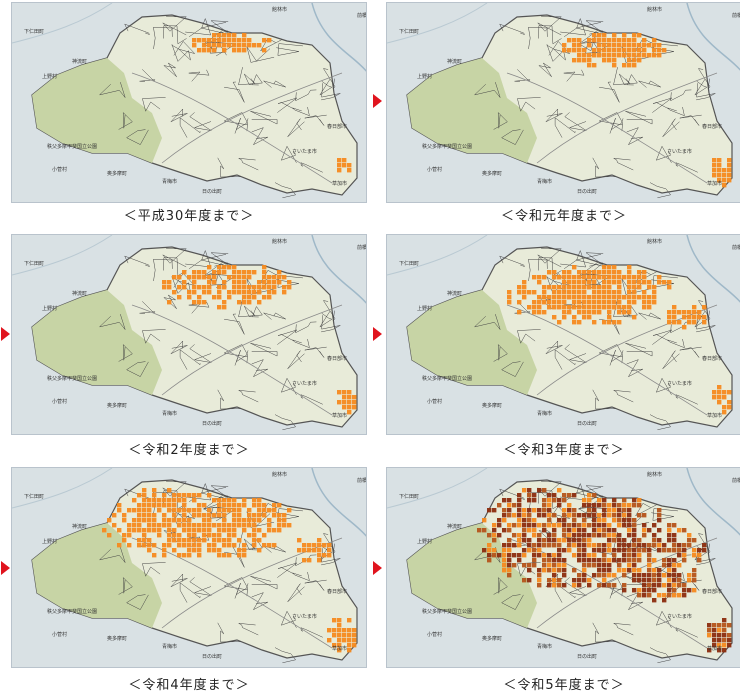 The width and height of the screenshot is (740, 699). Describe the element at coordinates (377, 101) in the screenshot. I see `arrow-indicator` at that location.